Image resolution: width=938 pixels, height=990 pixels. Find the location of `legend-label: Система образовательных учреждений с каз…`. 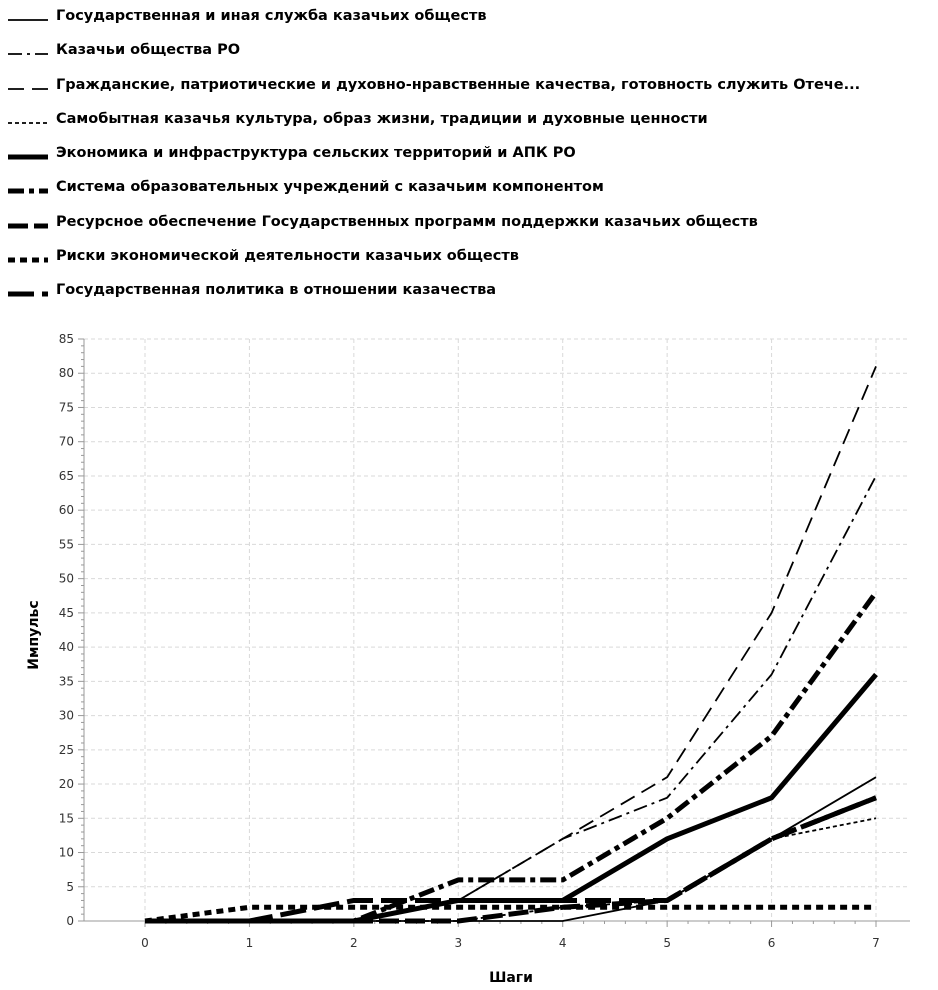

legend-label: Система образовательных учреждений с каз… is located at coordinates (330, 187).